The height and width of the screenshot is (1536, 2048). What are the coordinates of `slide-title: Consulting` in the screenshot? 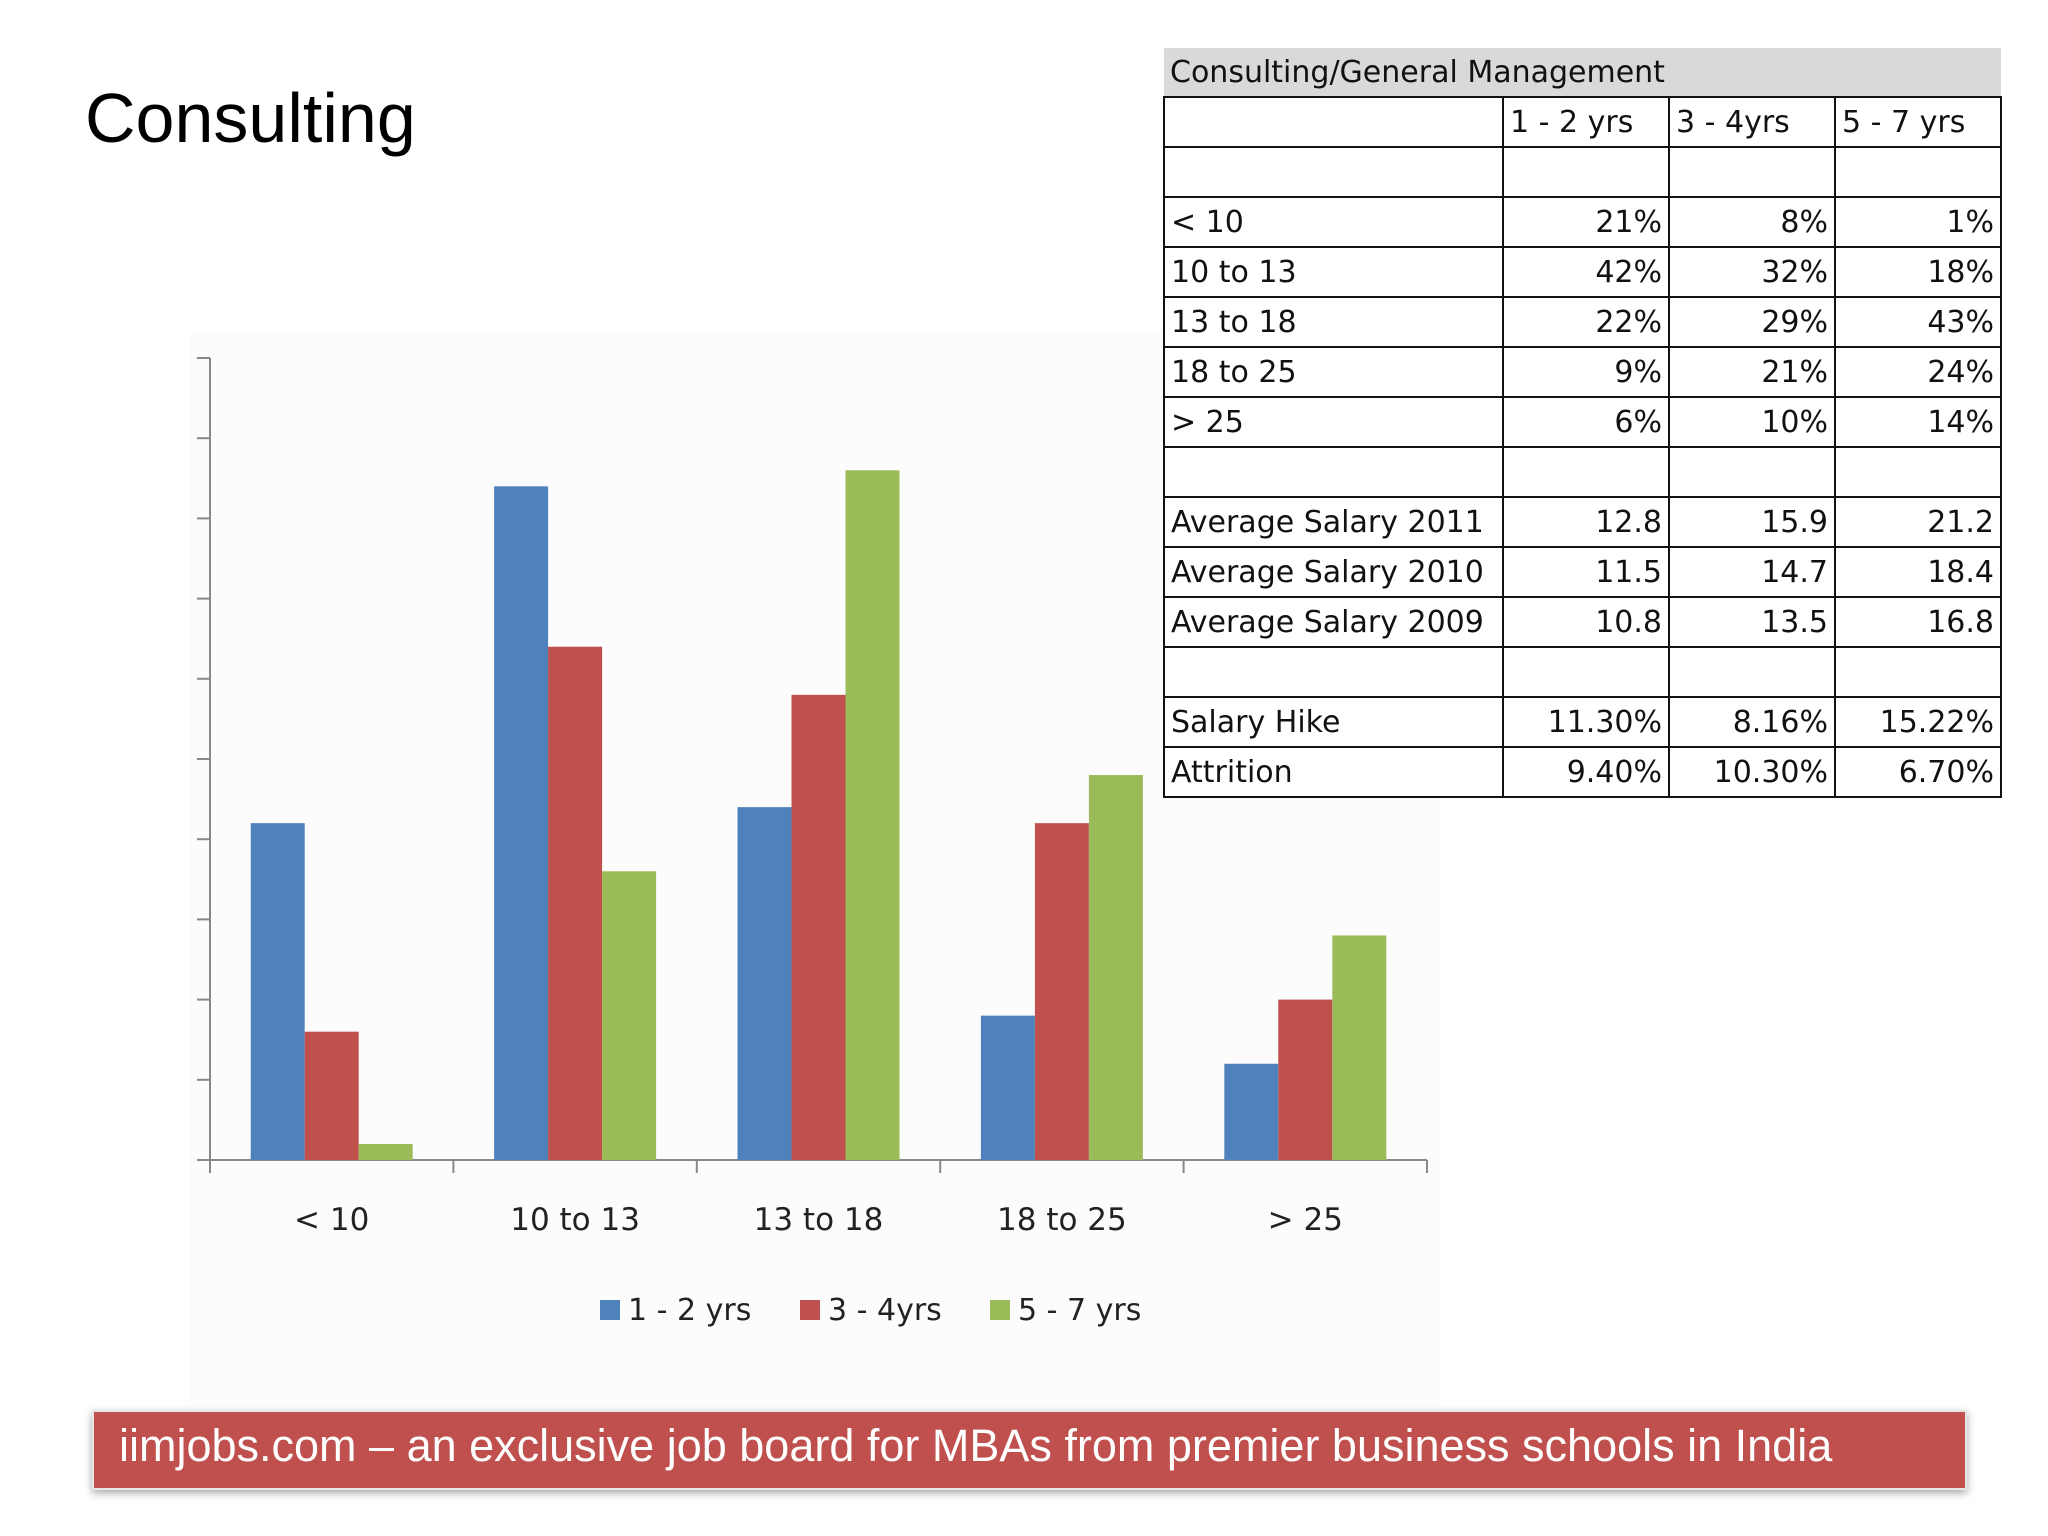 It's located at (250, 118).